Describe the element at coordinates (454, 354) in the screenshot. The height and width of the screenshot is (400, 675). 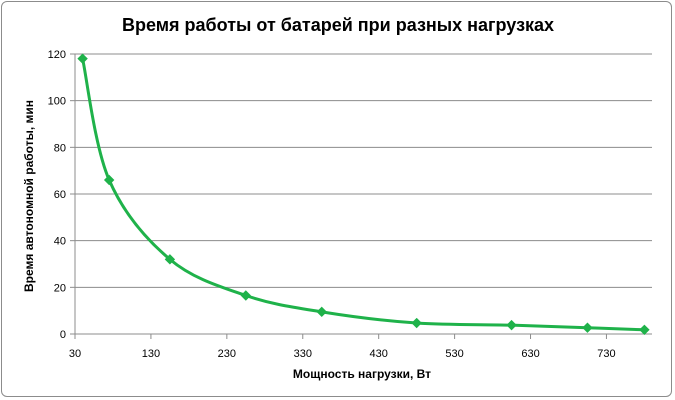
I see `x-tick-label: 530` at that location.